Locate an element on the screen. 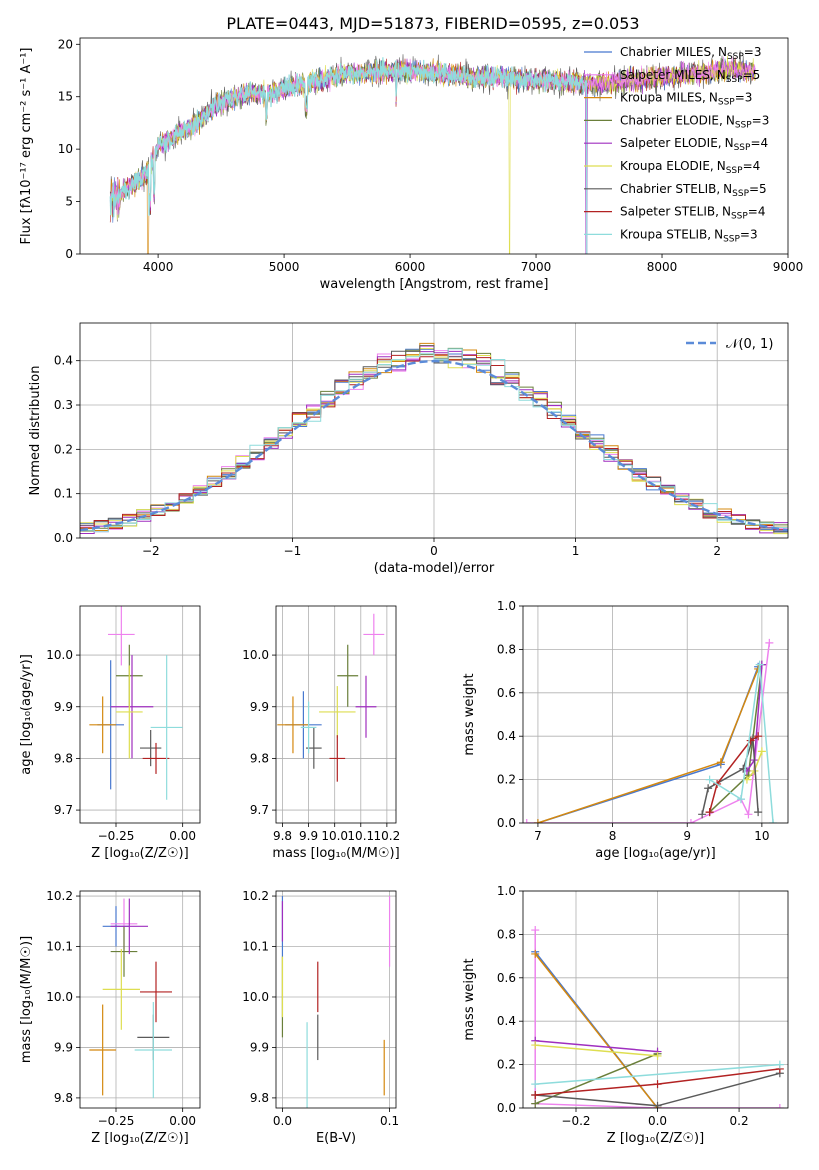  y-tick-label: 9.7 is located at coordinates (259, 810).